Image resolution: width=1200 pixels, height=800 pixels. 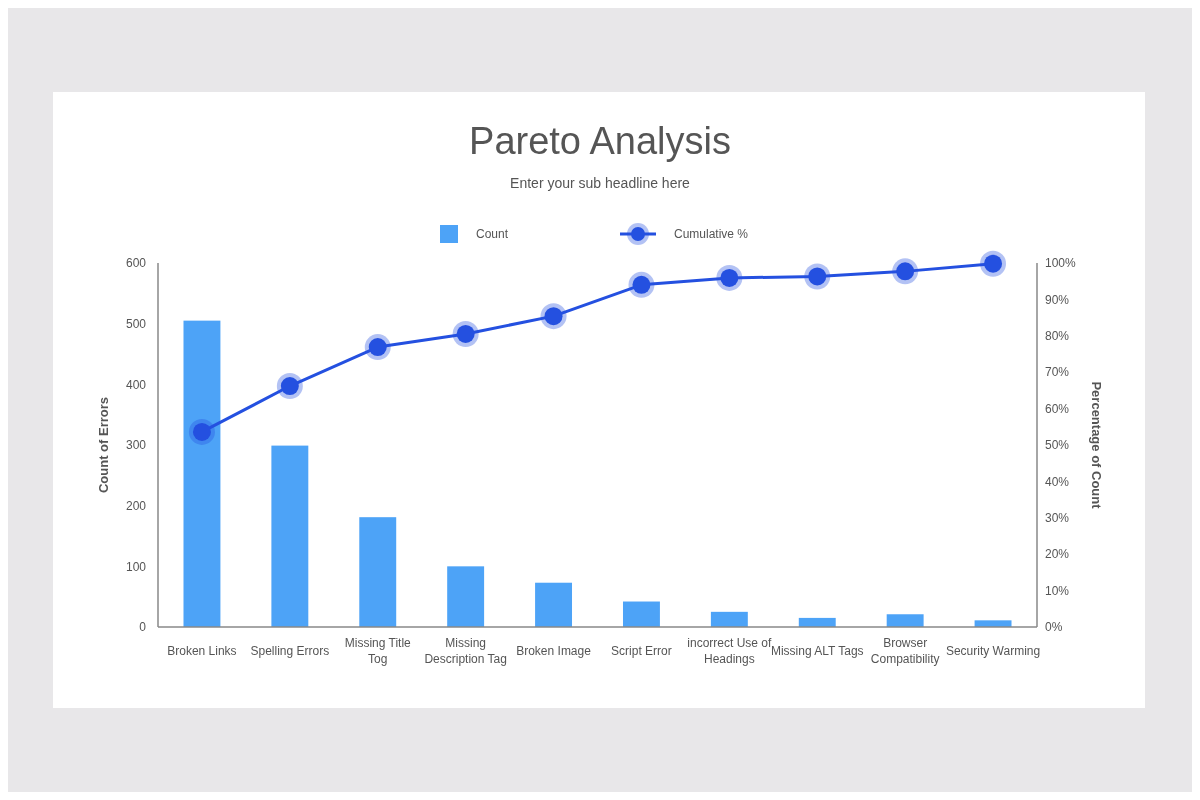 I want to click on x-tick-label: incorrect Use of Headings, so click(x=730, y=651).